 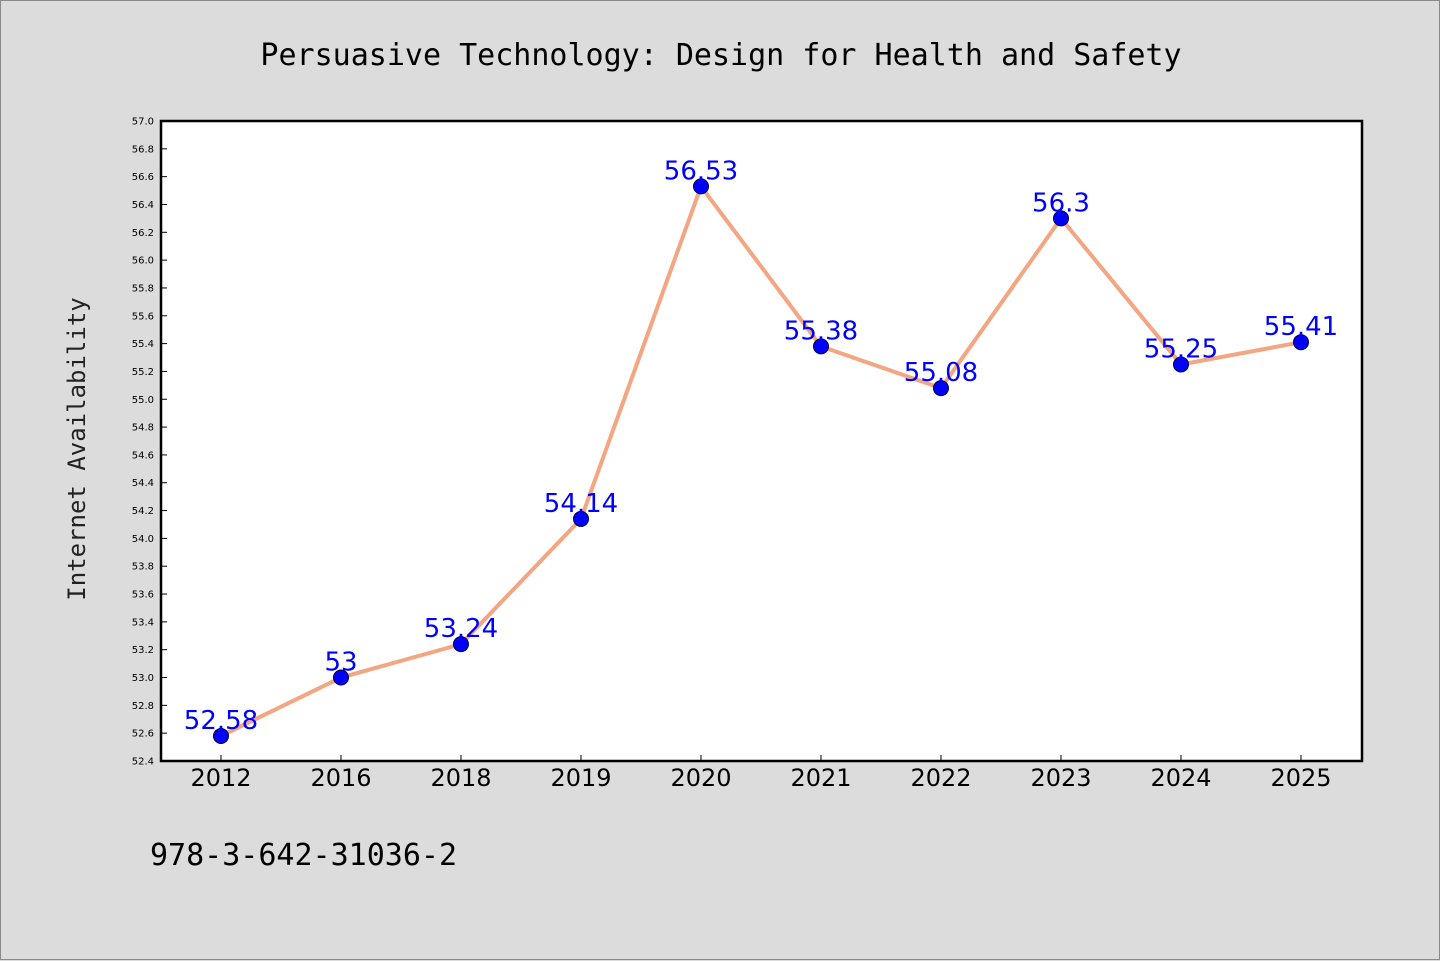 What do you see at coordinates (1301, 327) in the screenshot?
I see `data-label: 55.41` at bounding box center [1301, 327].